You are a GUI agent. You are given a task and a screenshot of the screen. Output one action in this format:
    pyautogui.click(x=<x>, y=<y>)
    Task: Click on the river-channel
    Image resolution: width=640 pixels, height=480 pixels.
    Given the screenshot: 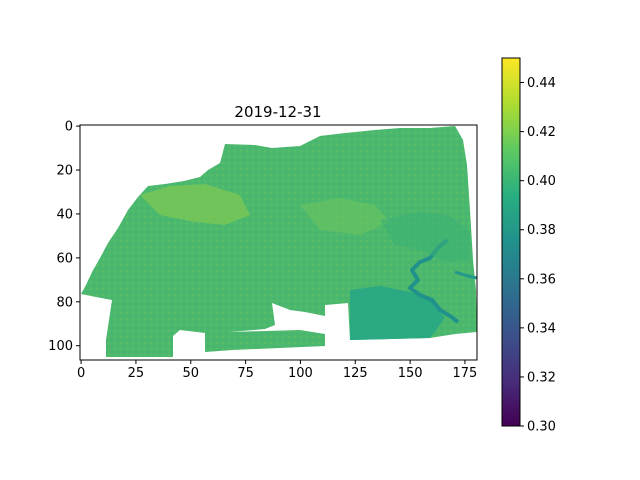 What is the action you would take?
    pyautogui.click(x=434, y=281)
    